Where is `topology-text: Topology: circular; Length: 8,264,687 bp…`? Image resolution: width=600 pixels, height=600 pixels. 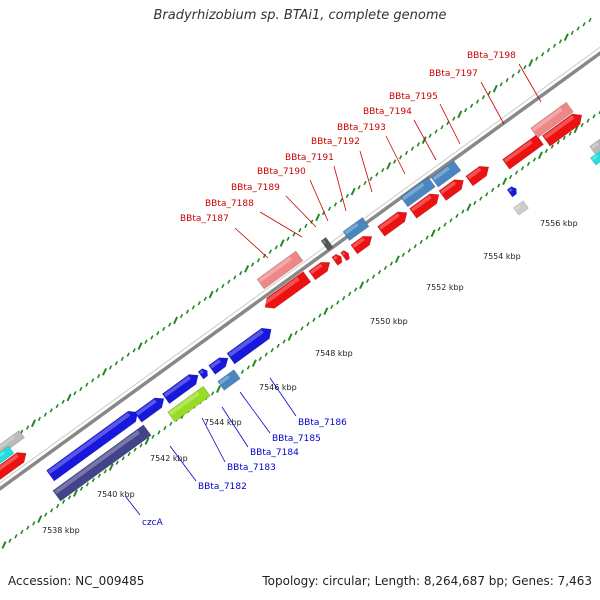 topology-text: Topology: circular; Length: 8,264,687 bp… is located at coordinates (427, 581).